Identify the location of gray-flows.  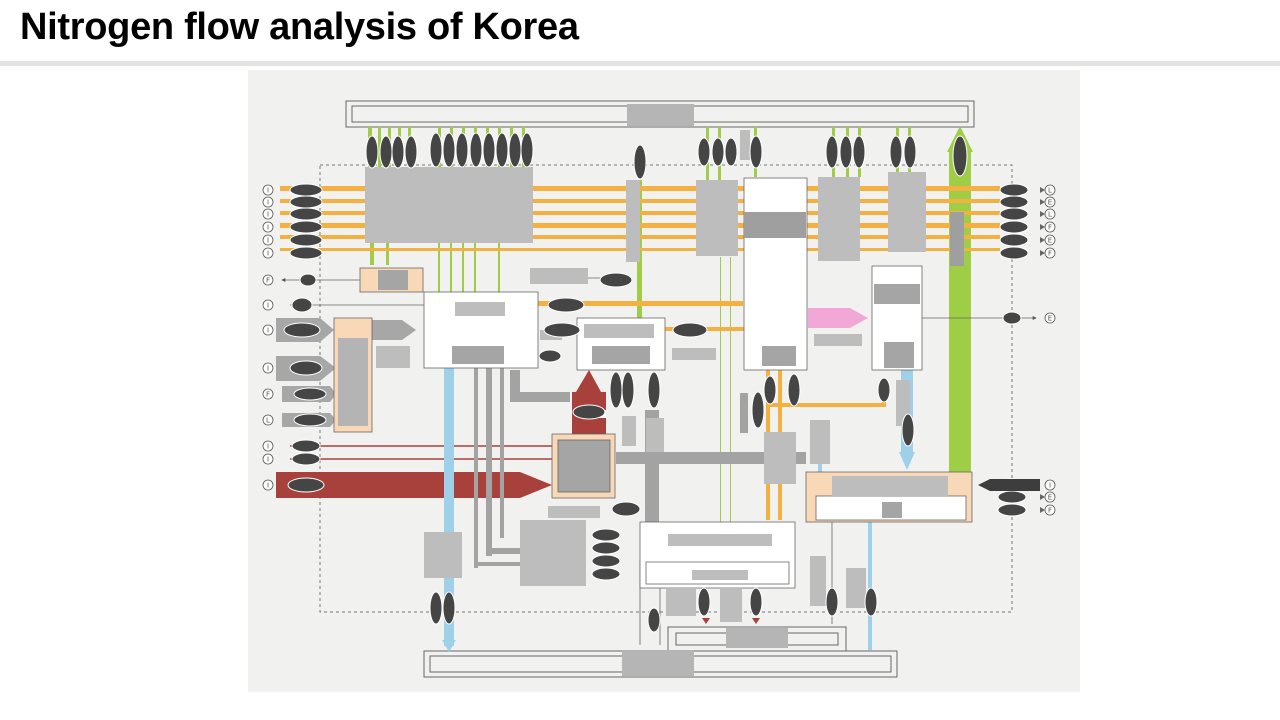
(640, 468).